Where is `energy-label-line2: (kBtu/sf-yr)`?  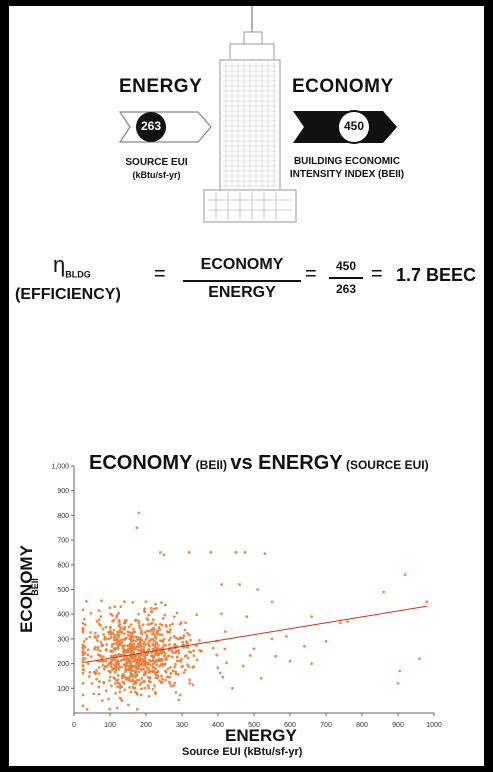
energy-label-line2: (kBtu/sf-yr) is located at coordinates (156, 175).